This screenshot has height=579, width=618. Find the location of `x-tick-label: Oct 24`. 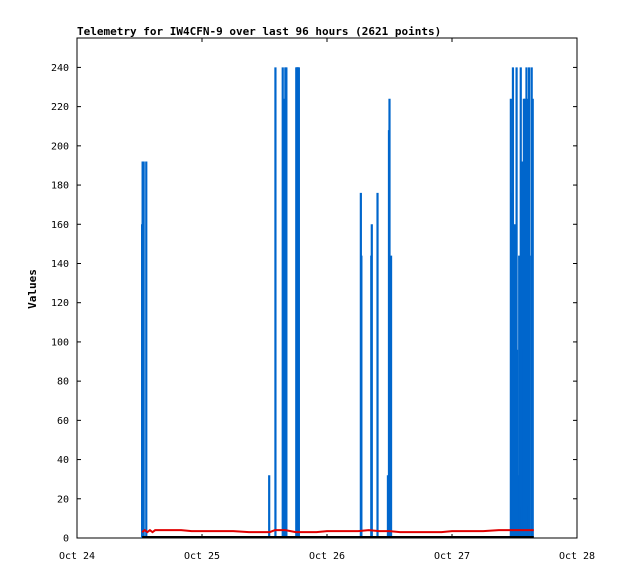

x-tick-label: Oct 24 is located at coordinates (77, 556).